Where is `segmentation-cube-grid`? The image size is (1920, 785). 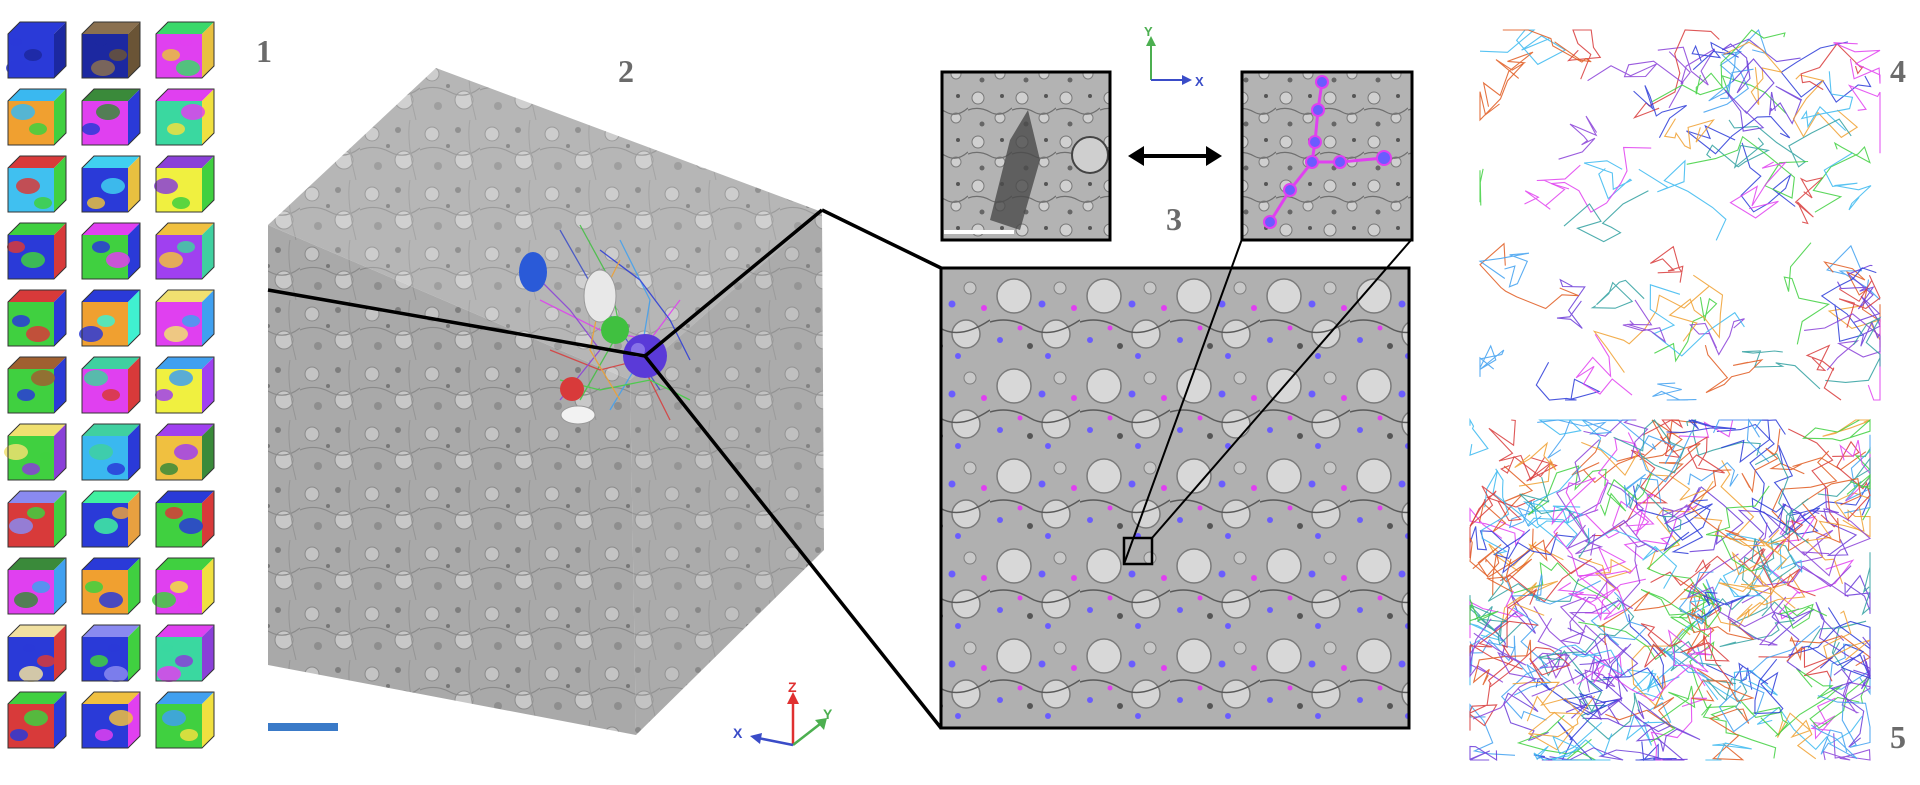
segmentation-cube-grid is located at coordinates (109, 385).